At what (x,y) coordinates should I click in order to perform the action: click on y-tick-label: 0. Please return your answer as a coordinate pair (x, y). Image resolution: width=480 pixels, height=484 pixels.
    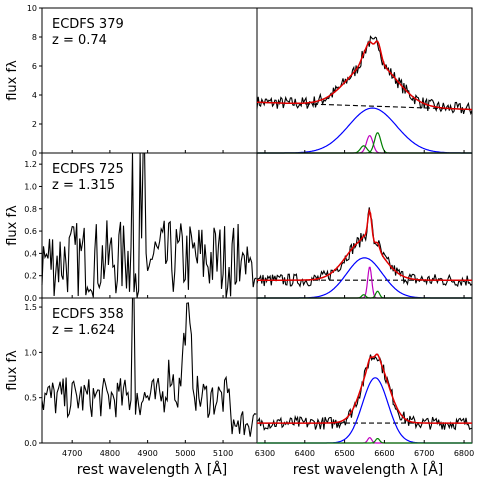
    Looking at the image, I should click on (34, 153).